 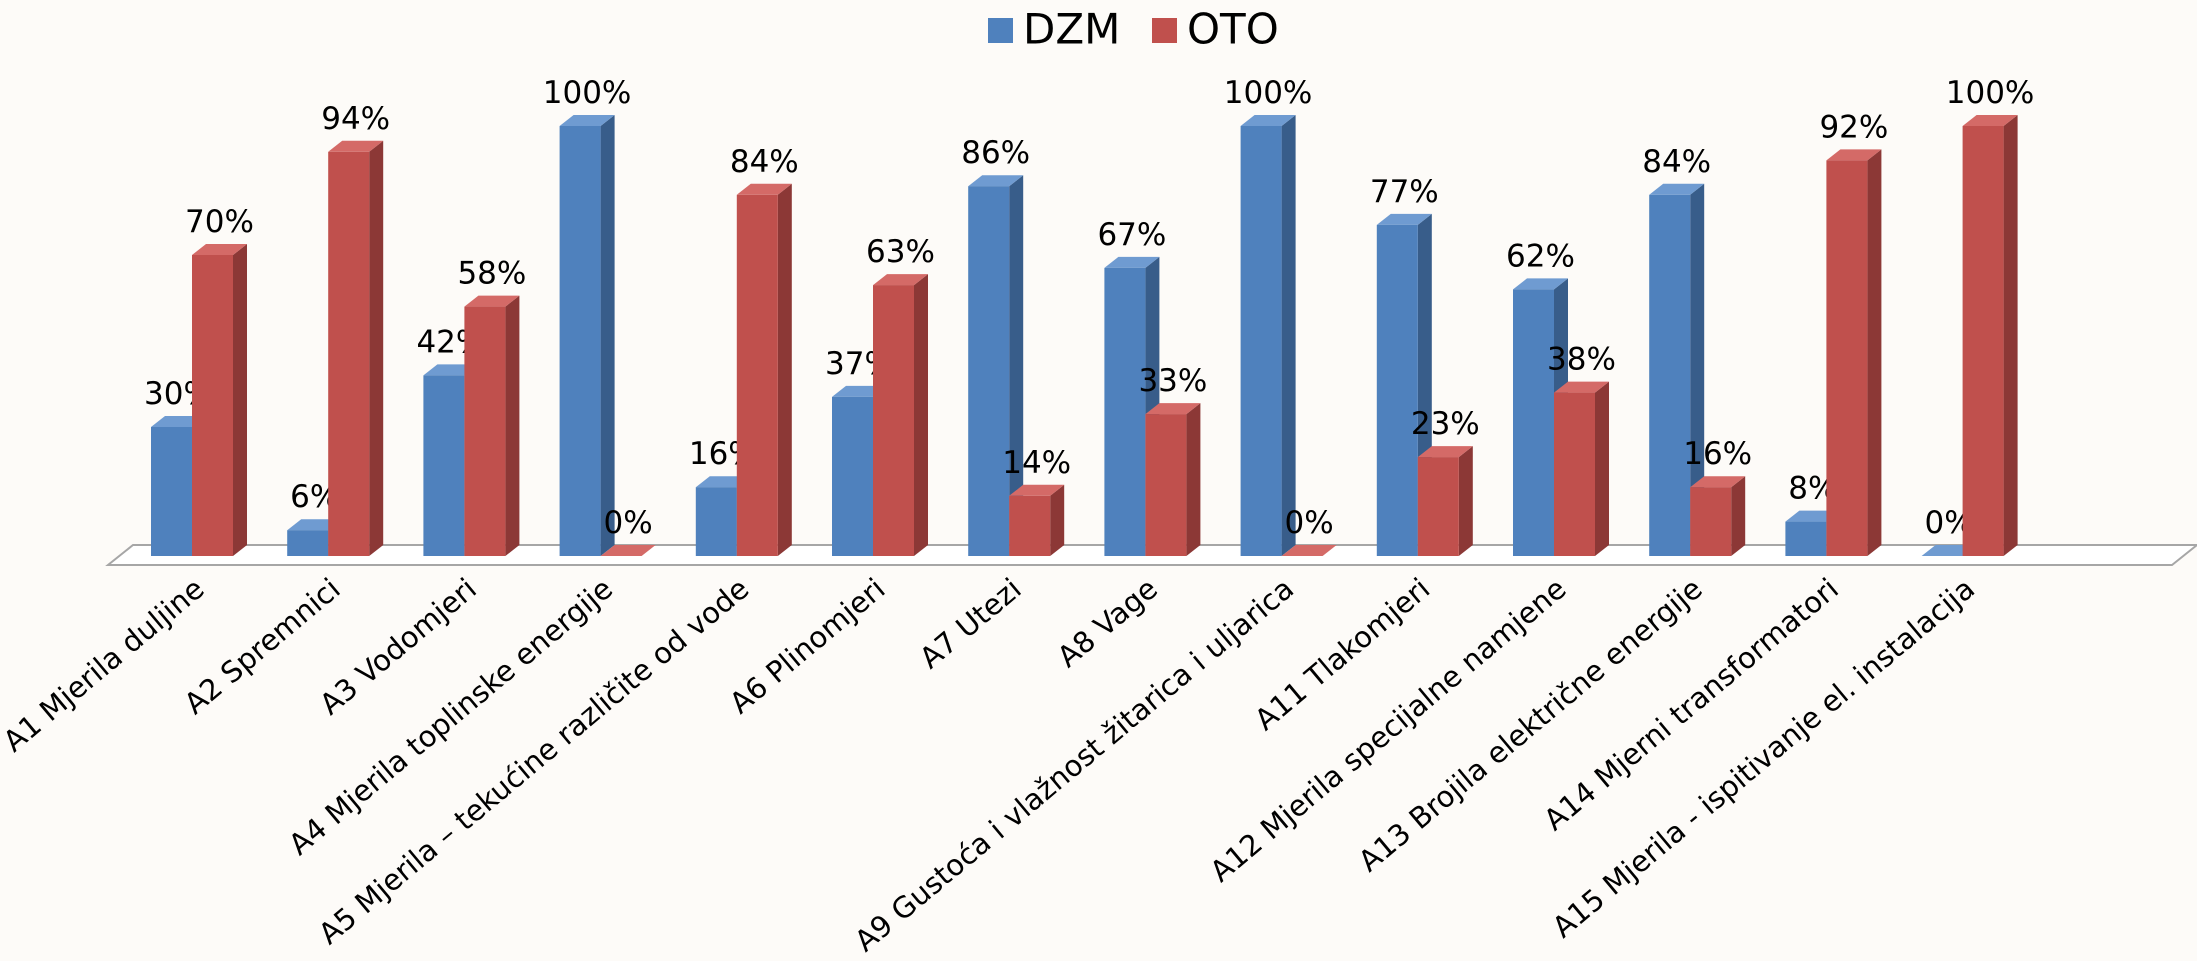 What do you see at coordinates (491, 274) in the screenshot?
I see `data-label: 58%` at bounding box center [491, 274].